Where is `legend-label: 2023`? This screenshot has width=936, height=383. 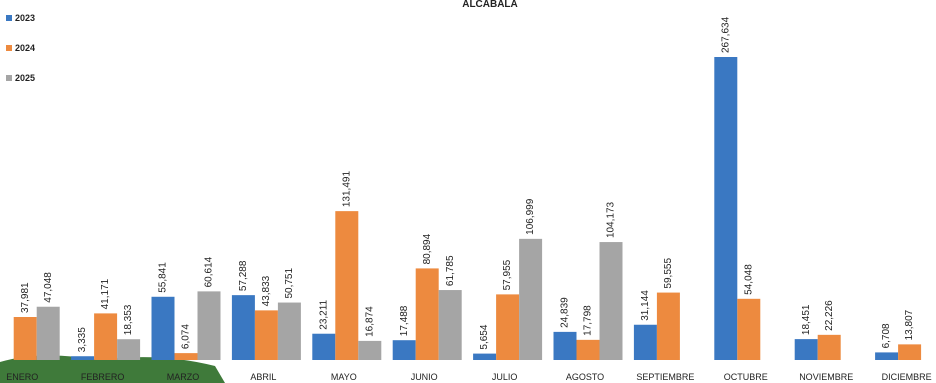
legend-label: 2023 is located at coordinates (25, 18).